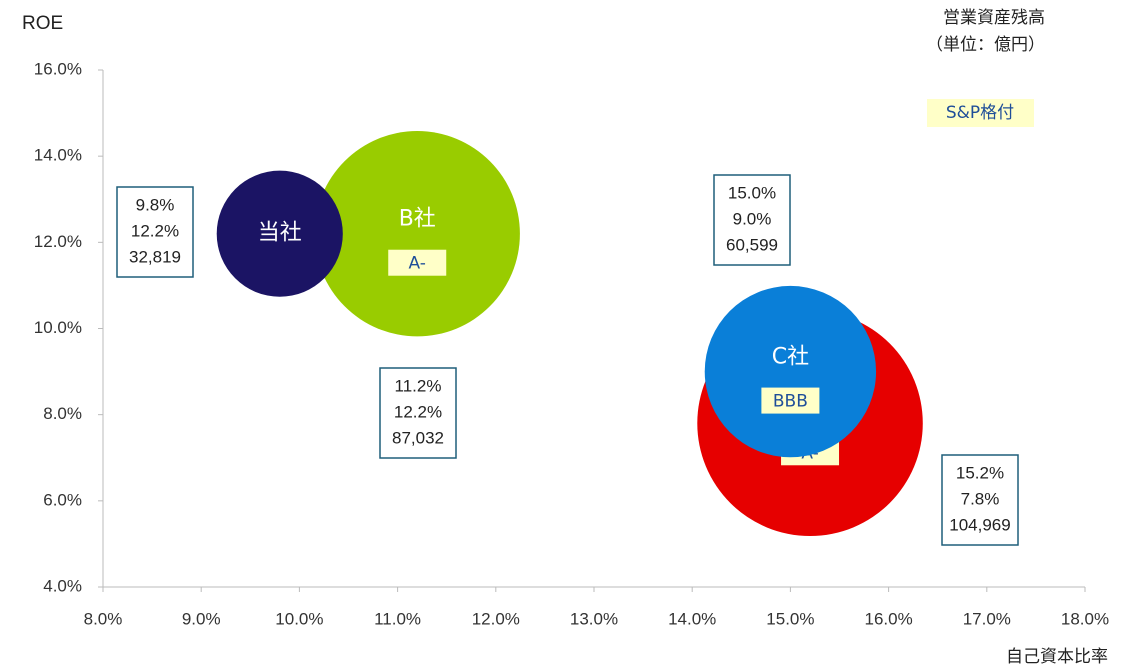 The width and height of the screenshot is (1135, 669). What do you see at coordinates (496, 618) in the screenshot?
I see `x-tick-label: 12.0%` at bounding box center [496, 618].